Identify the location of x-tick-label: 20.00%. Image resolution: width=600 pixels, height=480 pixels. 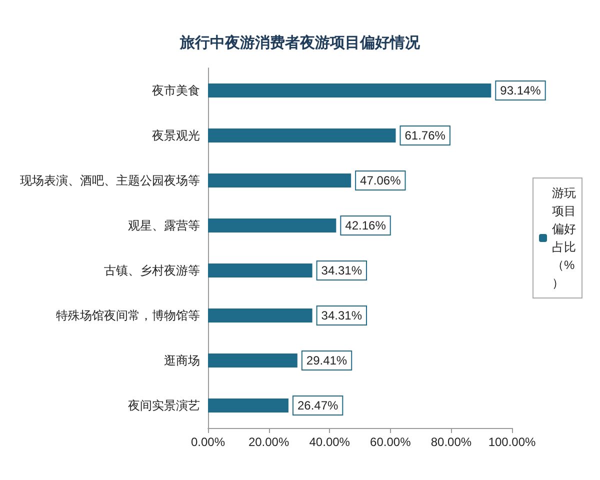
(269, 442).